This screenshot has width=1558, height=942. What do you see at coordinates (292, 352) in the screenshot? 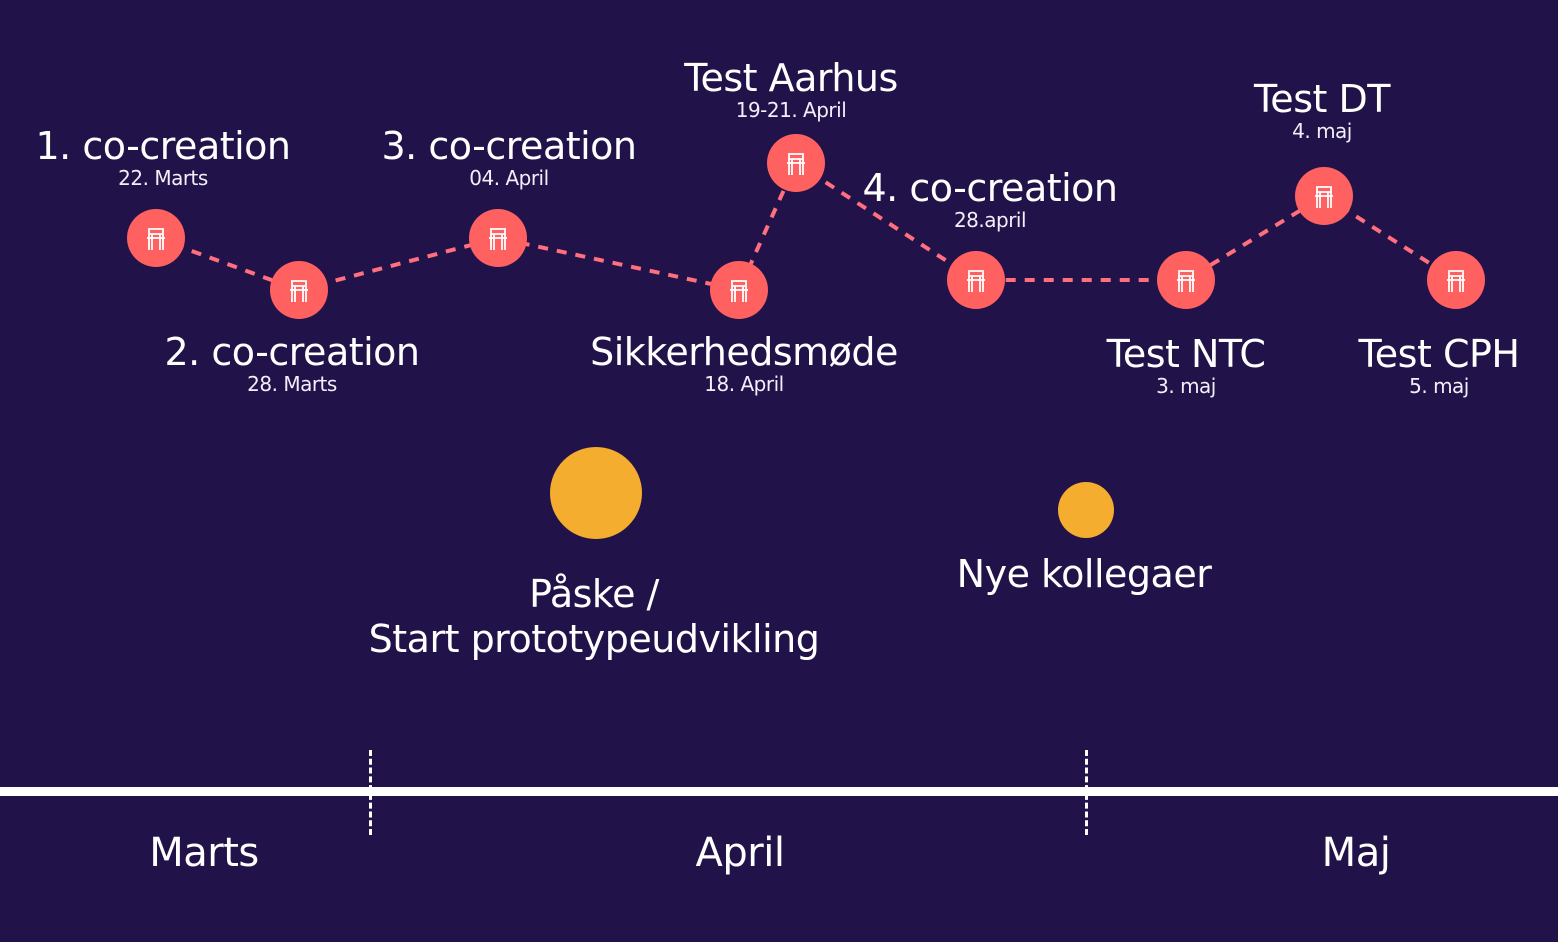
I see `milestone-title: 2. co-creation` at bounding box center [292, 352].